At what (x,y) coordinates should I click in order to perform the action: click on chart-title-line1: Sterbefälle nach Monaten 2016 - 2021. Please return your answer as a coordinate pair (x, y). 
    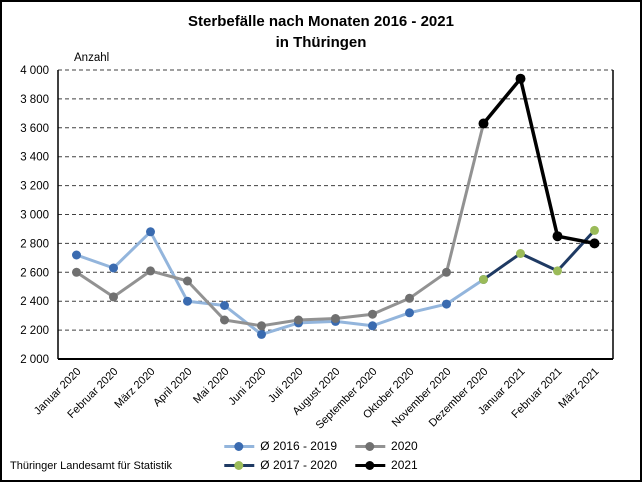
    Looking at the image, I should click on (321, 21).